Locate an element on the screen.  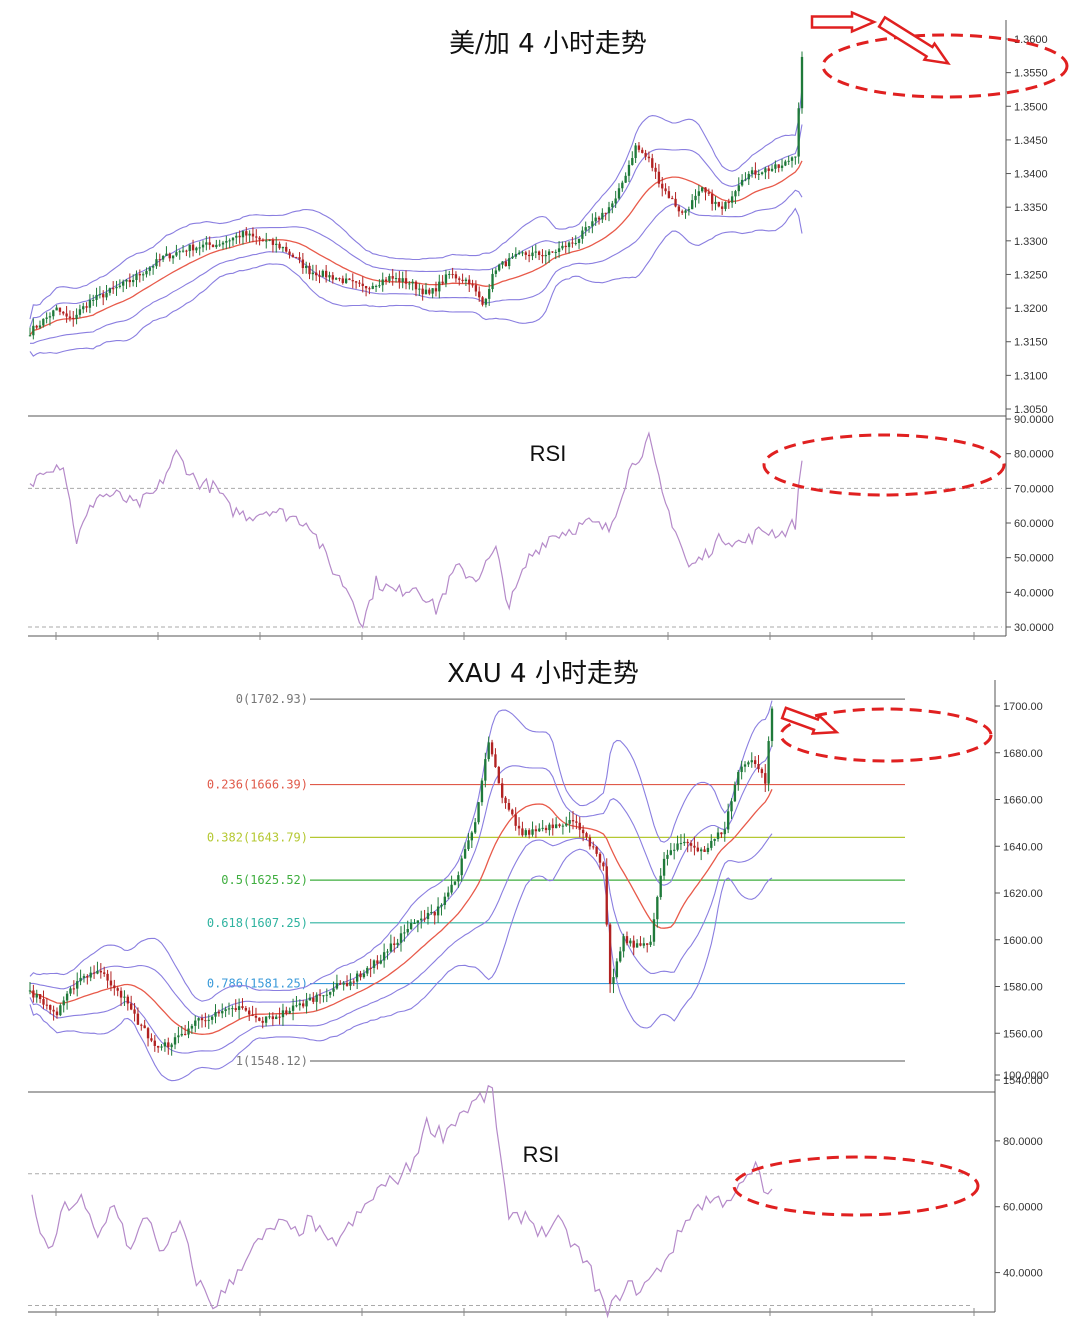
y-tick-label: 1700.00 is located at coordinates (1023, 707).